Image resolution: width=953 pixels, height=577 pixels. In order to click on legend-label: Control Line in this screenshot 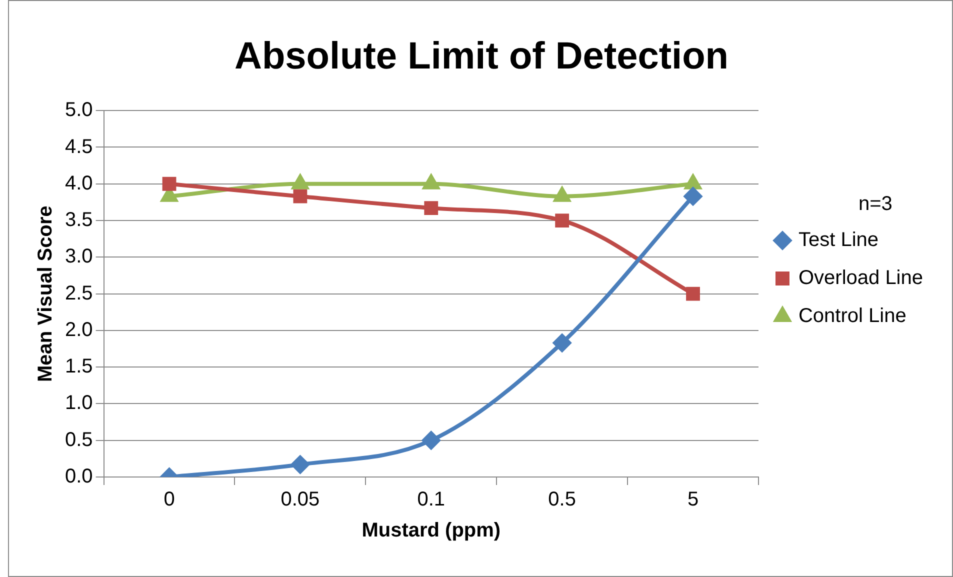, I will do `click(852, 316)`.